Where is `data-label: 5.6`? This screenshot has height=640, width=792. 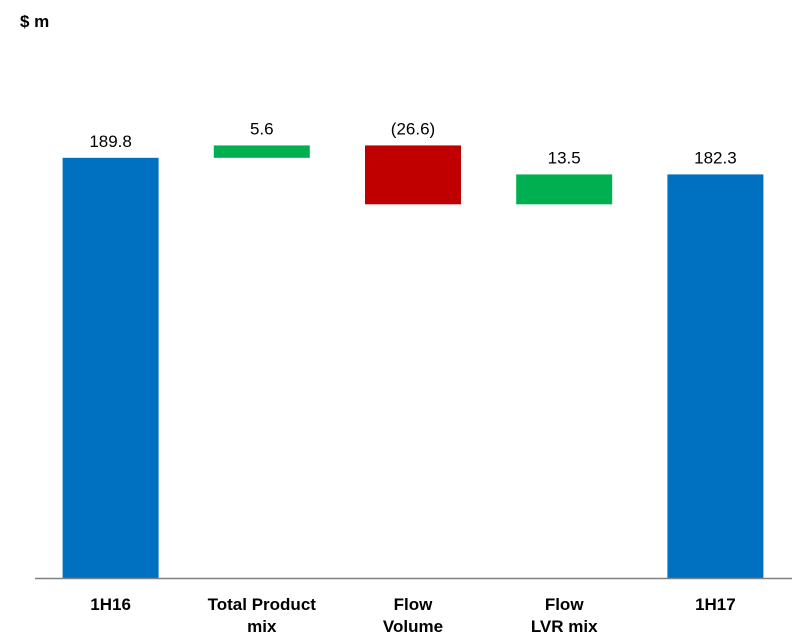
data-label: 5.6 is located at coordinates (262, 128).